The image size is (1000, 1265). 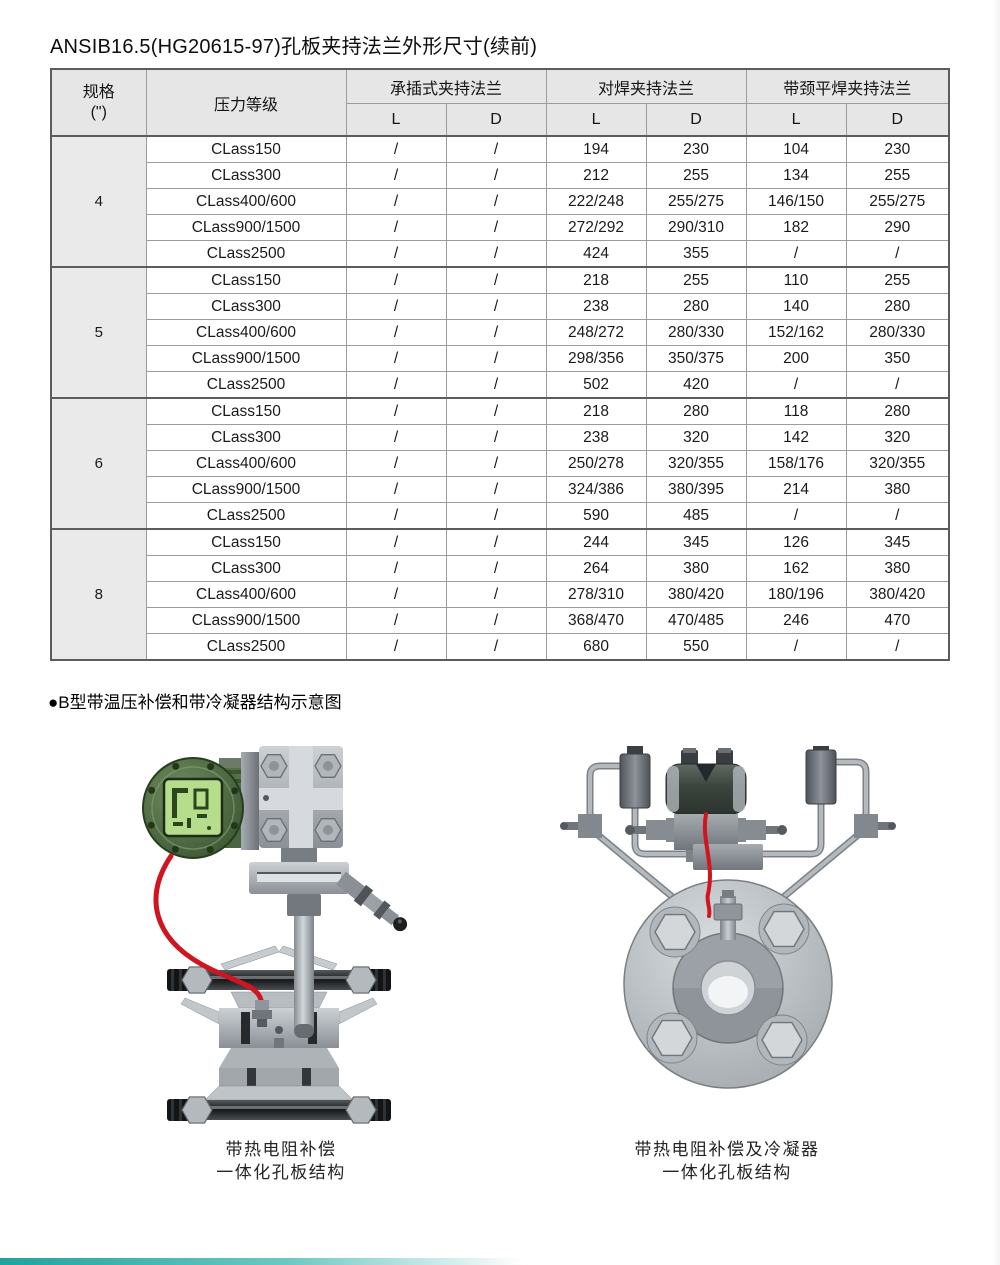 What do you see at coordinates (696, 358) in the screenshot?
I see `dimension-cell: 350/375` at bounding box center [696, 358].